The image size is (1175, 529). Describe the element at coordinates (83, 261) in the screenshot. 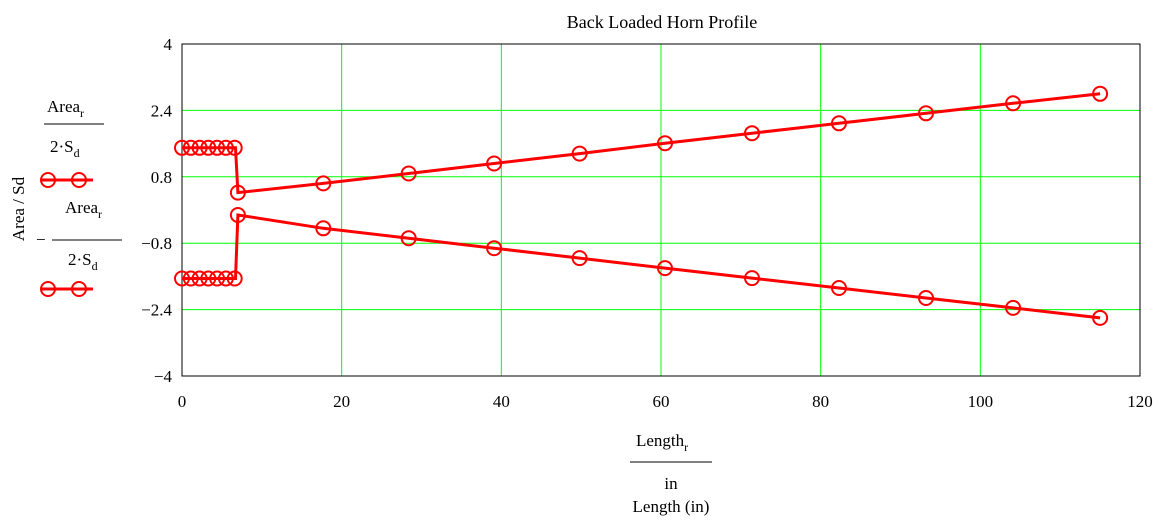

I see `legend-2-denominator: 2·Sd` at that location.